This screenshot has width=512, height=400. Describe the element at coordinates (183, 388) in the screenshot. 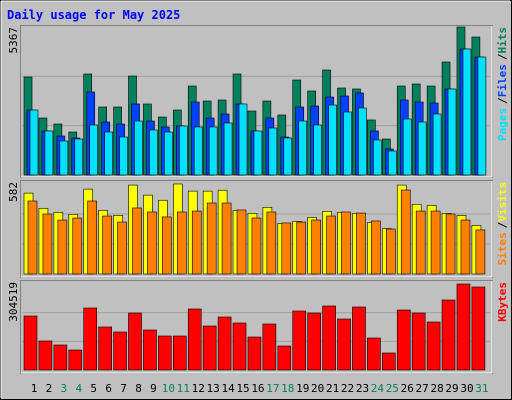

I see `x-tick-label: 11` at that location.